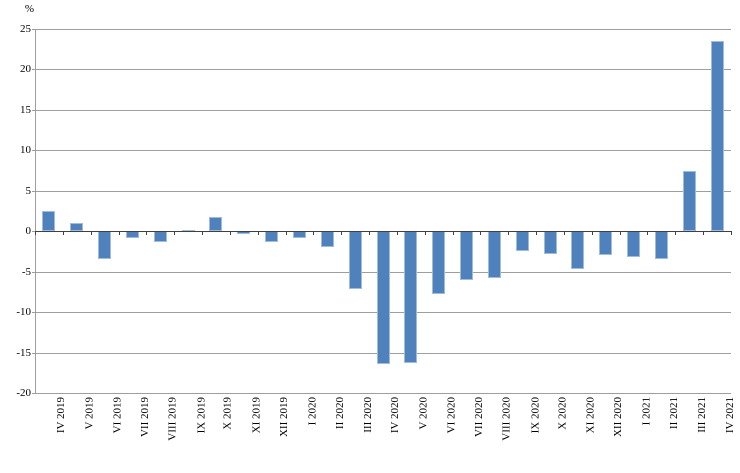  What do you see at coordinates (479, 417) in the screenshot?
I see `x-tick-label: VII 2020` at bounding box center [479, 417].